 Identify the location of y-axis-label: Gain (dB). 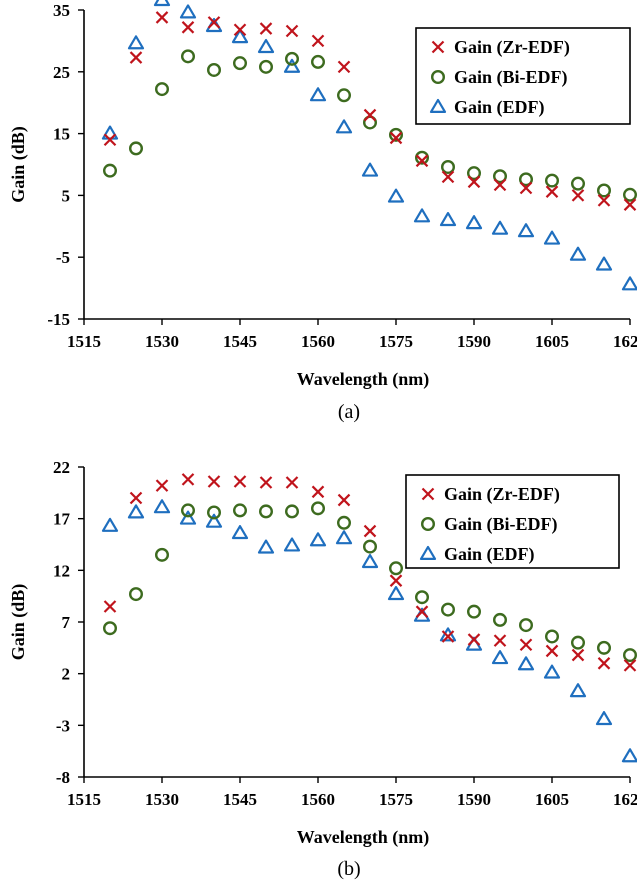
(18, 164).